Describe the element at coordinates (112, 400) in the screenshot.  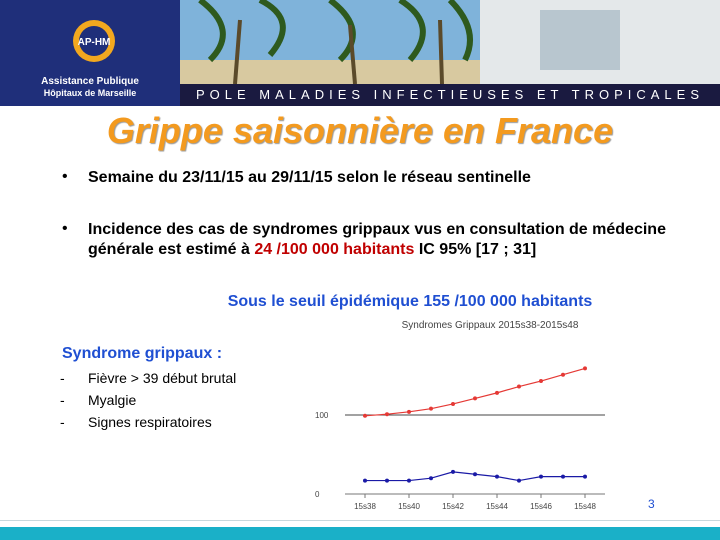
I see `symptom-item: Myalgie` at that location.